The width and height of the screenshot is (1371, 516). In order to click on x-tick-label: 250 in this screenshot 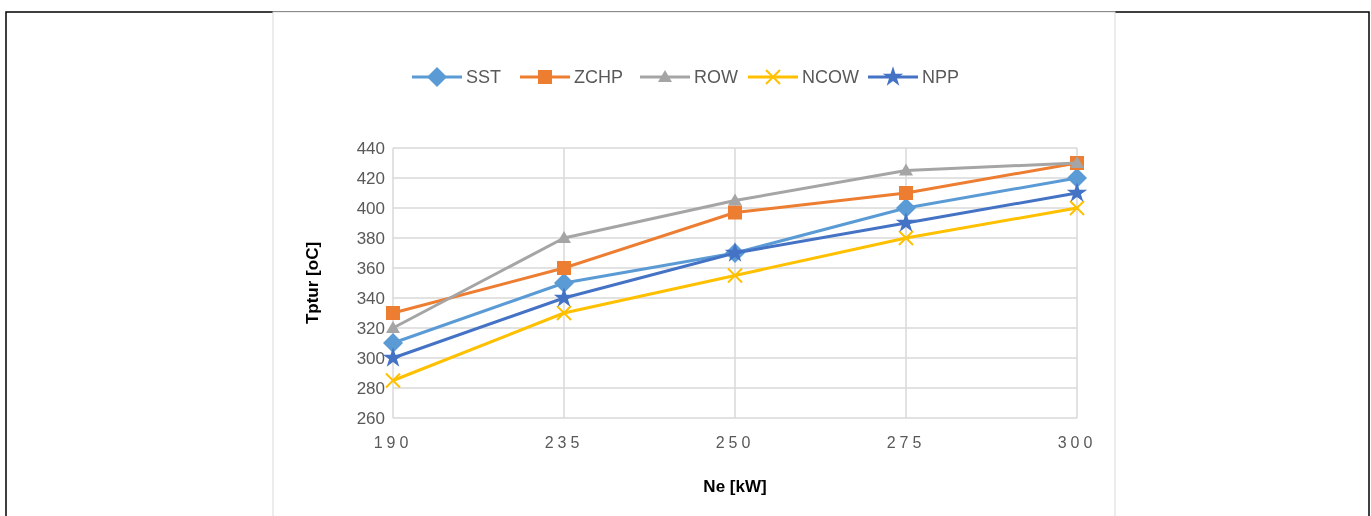, I will do `click(735, 442)`.